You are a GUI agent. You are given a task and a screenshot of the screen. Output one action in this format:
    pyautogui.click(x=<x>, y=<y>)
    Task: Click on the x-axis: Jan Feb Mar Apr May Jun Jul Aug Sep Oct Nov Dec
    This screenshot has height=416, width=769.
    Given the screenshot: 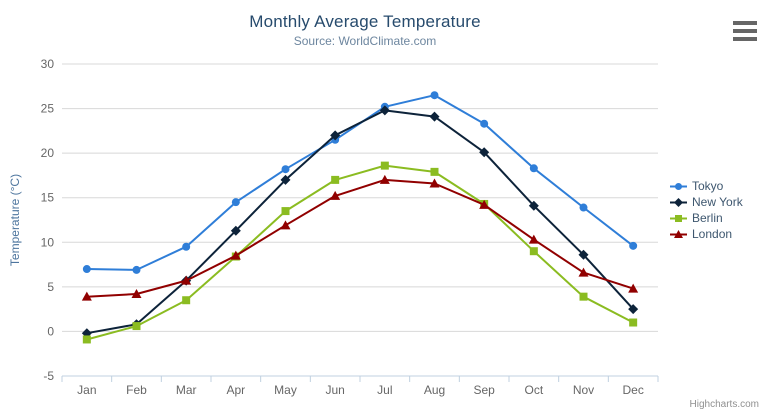 What is the action you would take?
    pyautogui.click(x=360, y=386)
    